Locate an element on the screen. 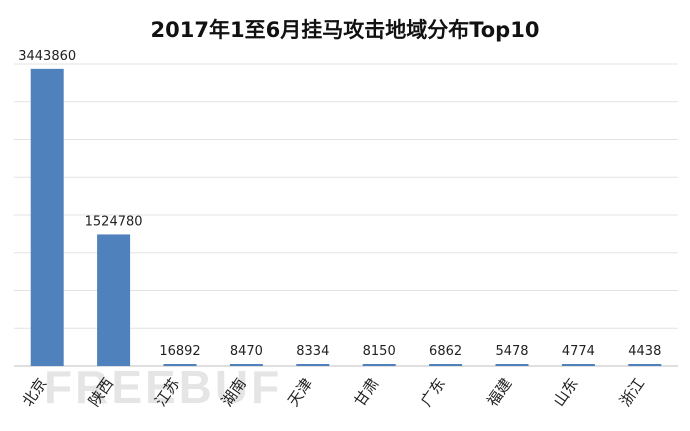  data-label-10: 4438 is located at coordinates (644, 351).